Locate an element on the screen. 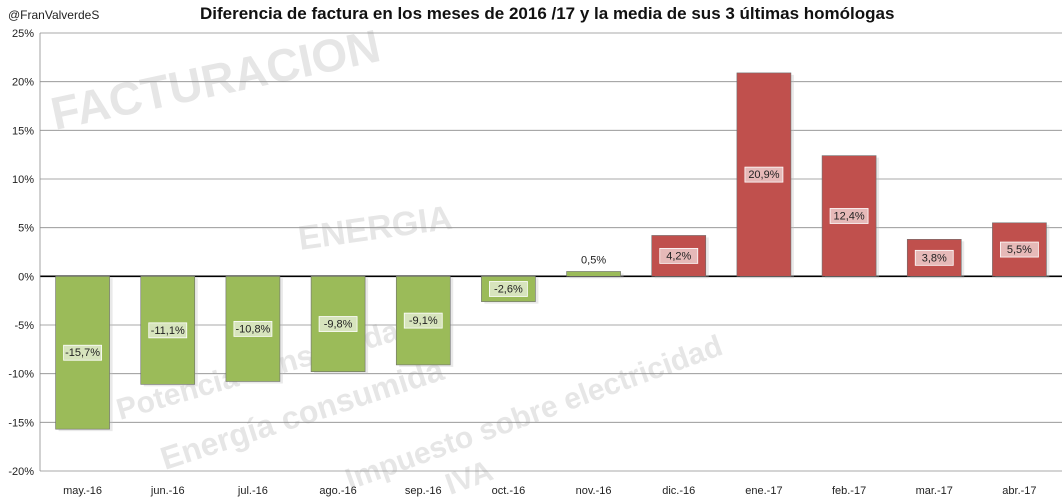 The width and height of the screenshot is (1064, 500). x-tick-label: jul.-16 is located at coordinates (252, 491).